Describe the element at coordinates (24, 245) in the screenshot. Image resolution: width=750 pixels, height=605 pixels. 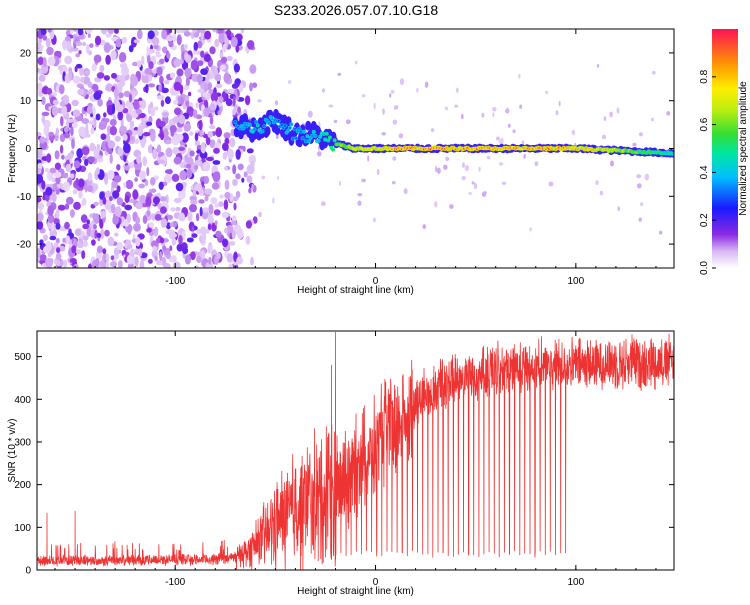
I see `spectrogram-ytick-label: -20` at that location.